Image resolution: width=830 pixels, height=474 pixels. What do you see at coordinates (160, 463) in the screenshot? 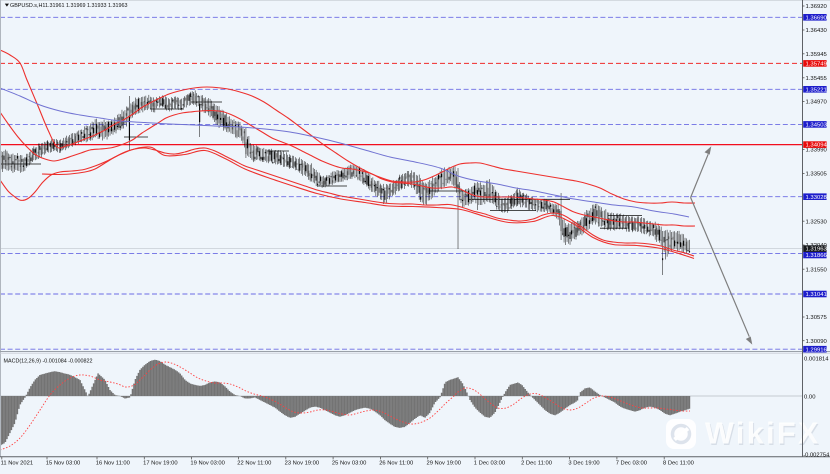
I see `svg-text: 17 Nov 19:00` at bounding box center [160, 463].